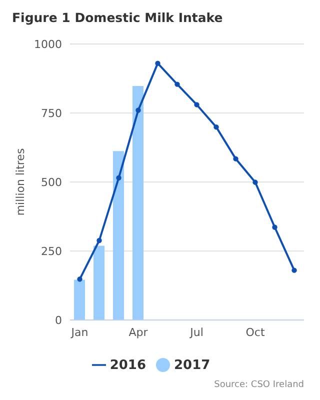 This screenshot has height=400, width=320. Describe the element at coordinates (256, 332) in the screenshot. I see `x-tick-label: Oct` at that location.